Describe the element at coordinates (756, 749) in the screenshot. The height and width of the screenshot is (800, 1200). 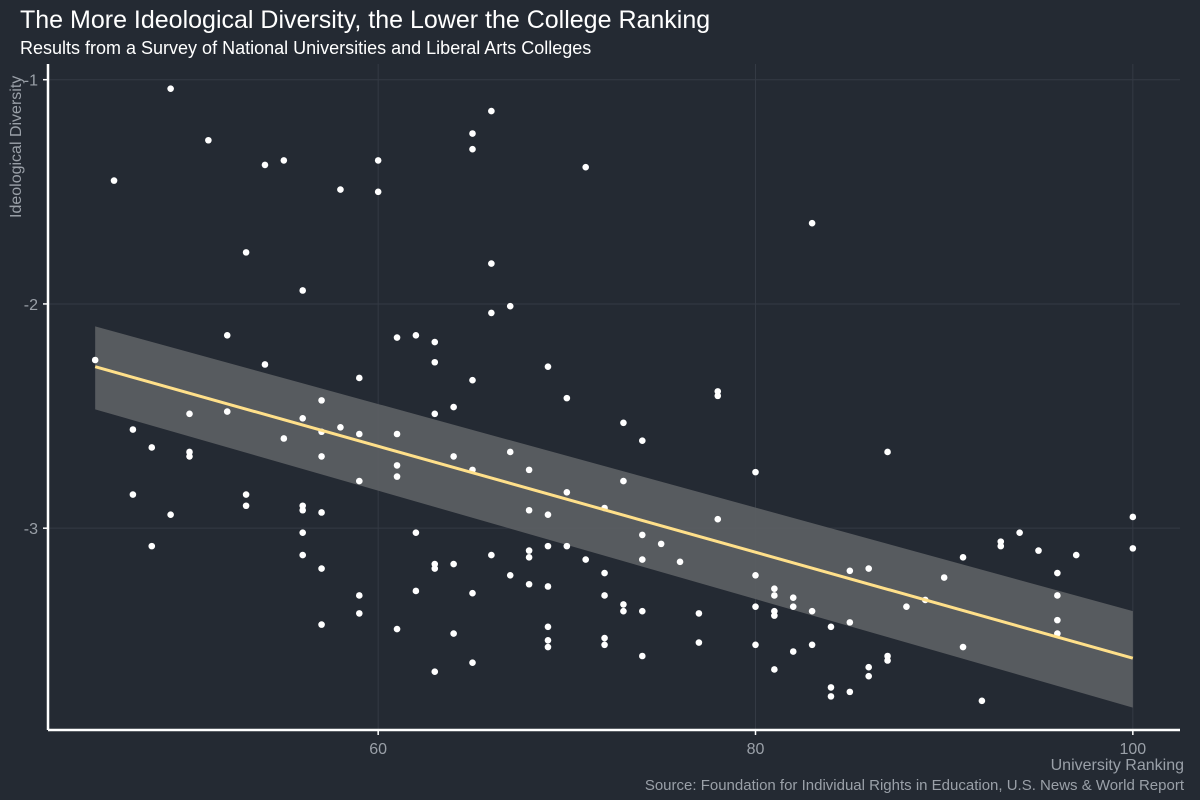
I see `x-tick-label: 80` at that location.